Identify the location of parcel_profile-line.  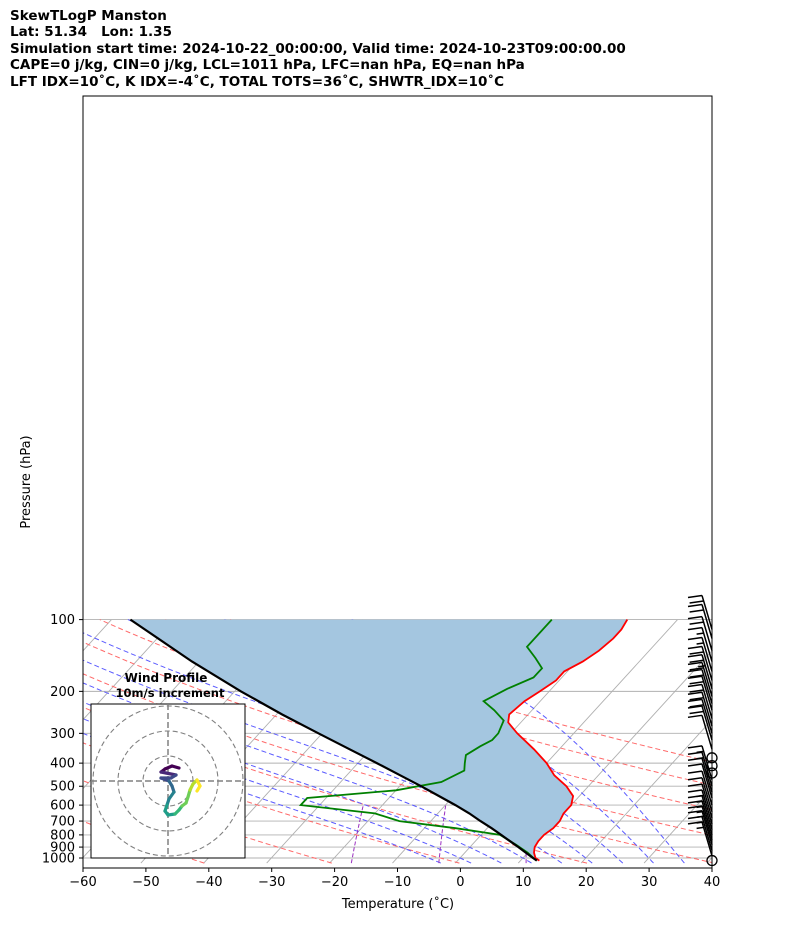
(333, 740).